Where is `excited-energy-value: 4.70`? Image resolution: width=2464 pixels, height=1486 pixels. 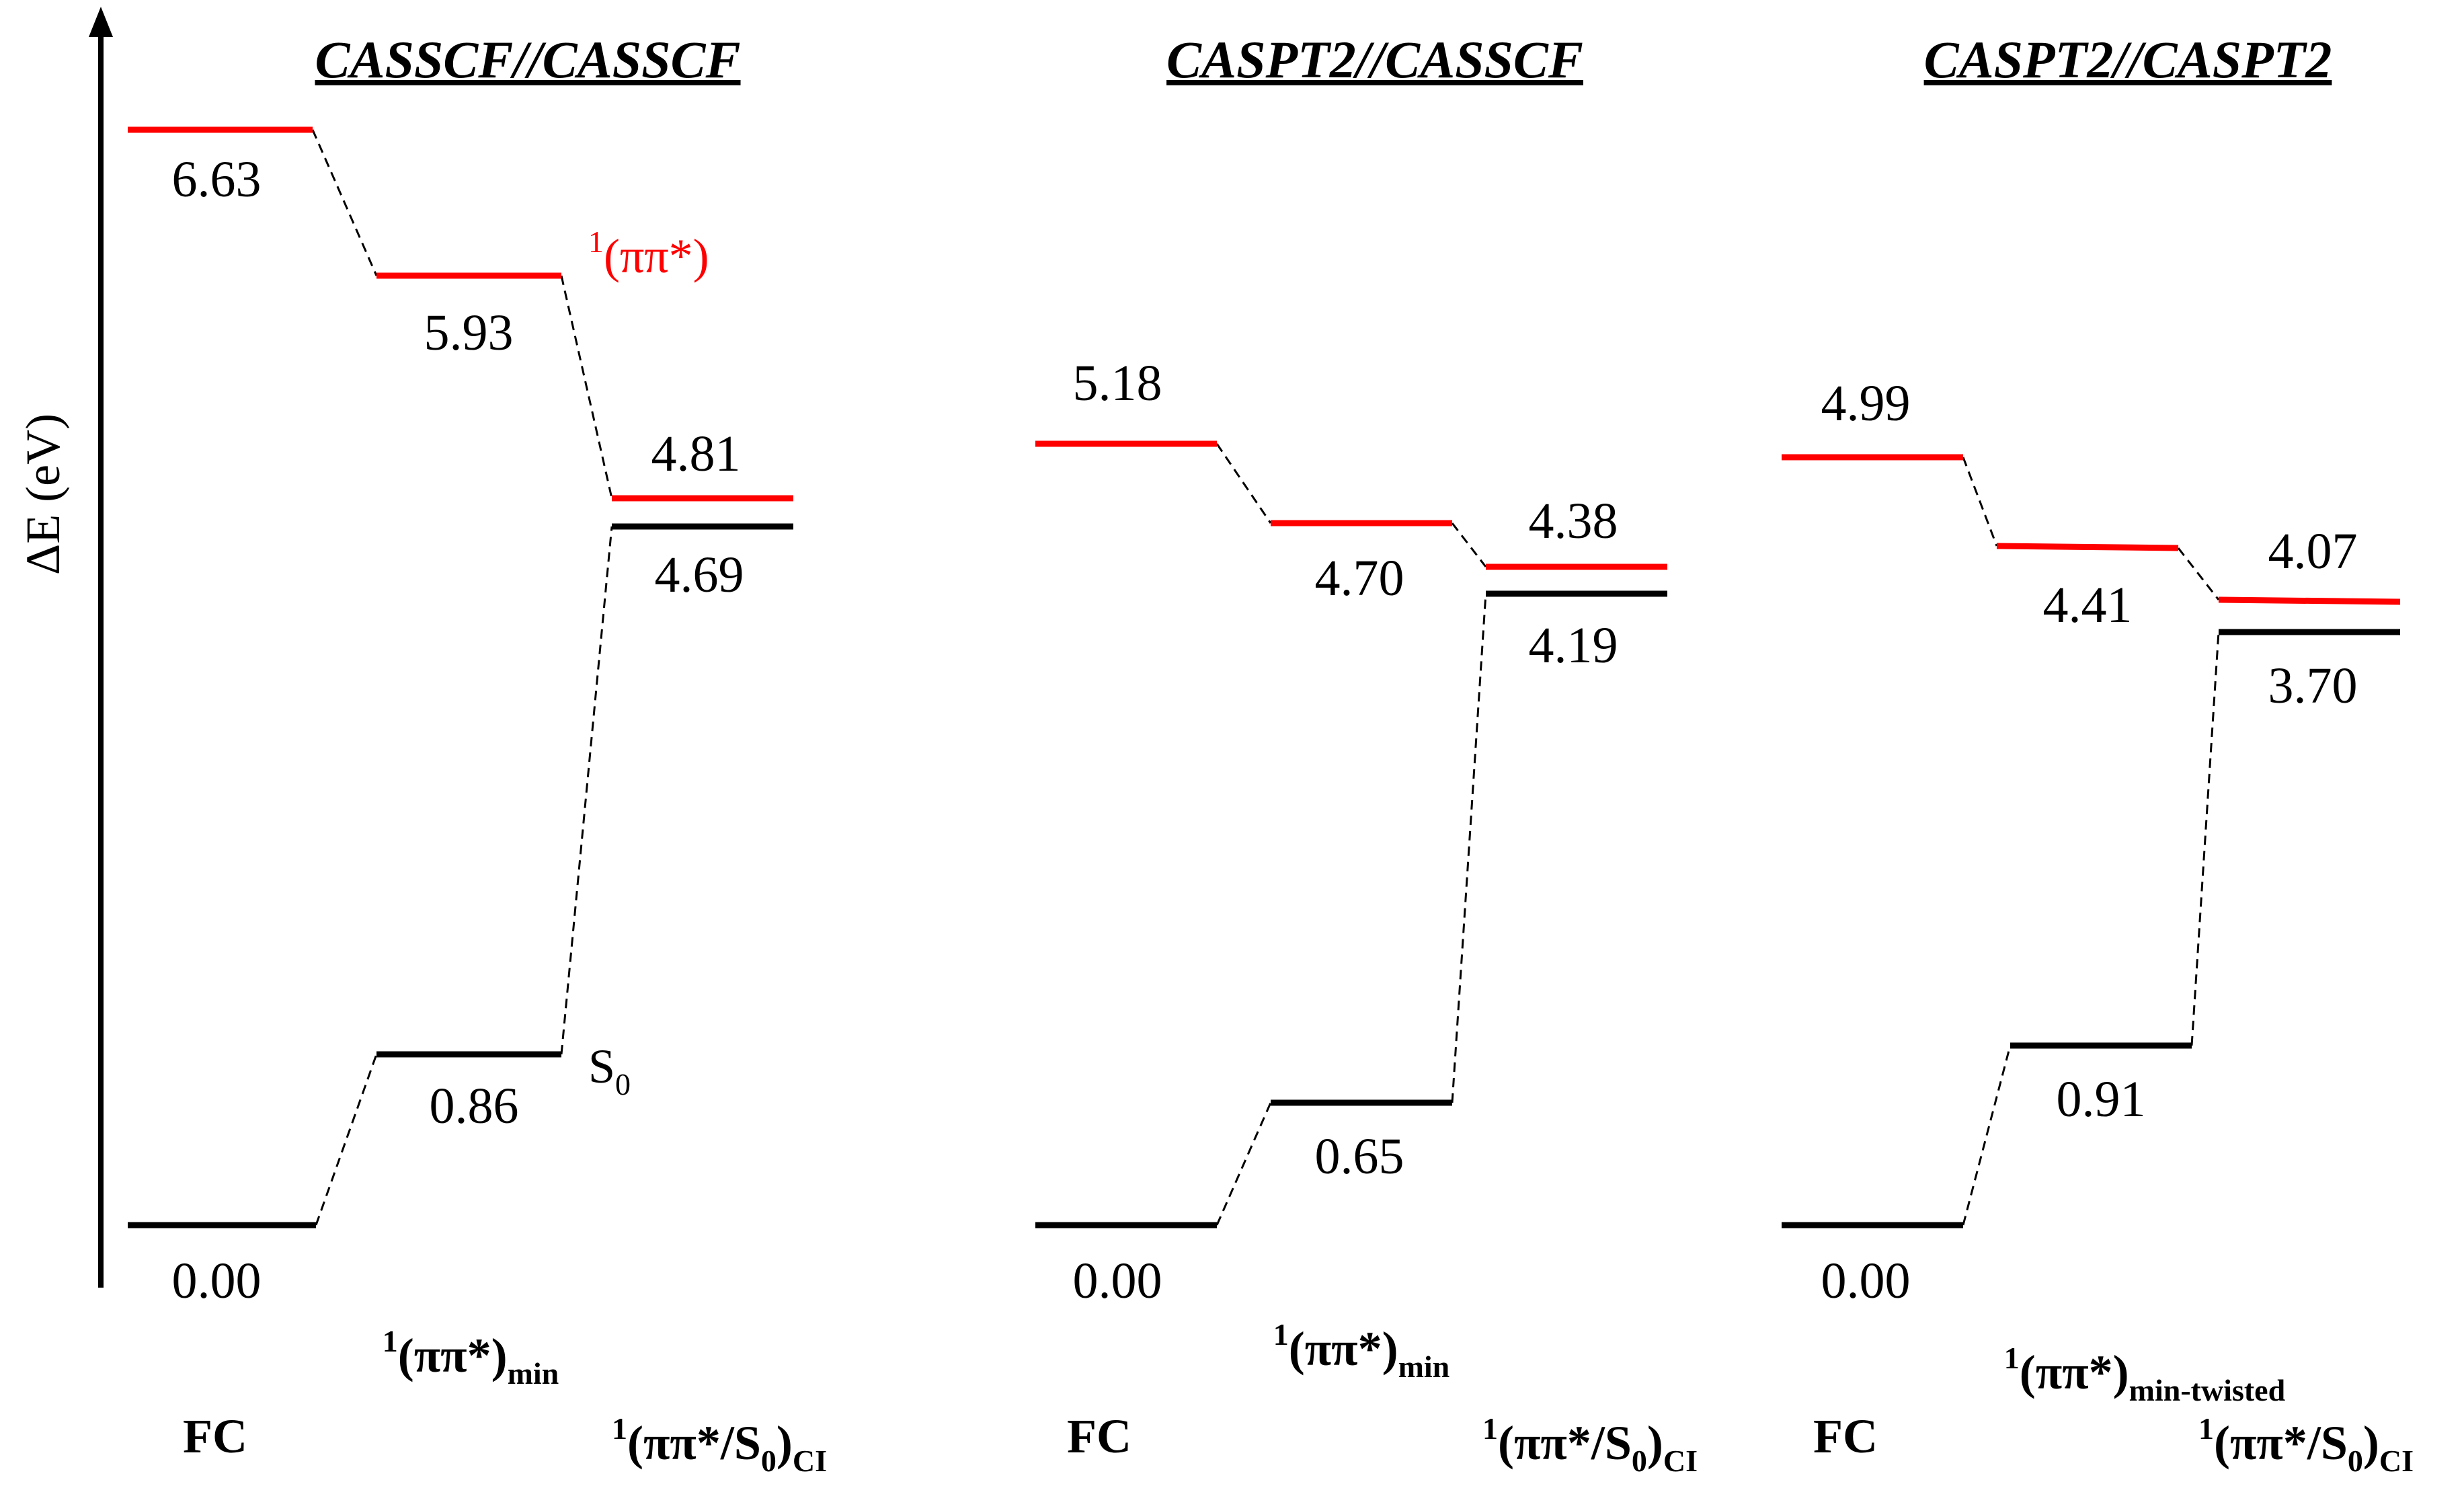
excited-energy-value: 4.70 is located at coordinates (1360, 578).